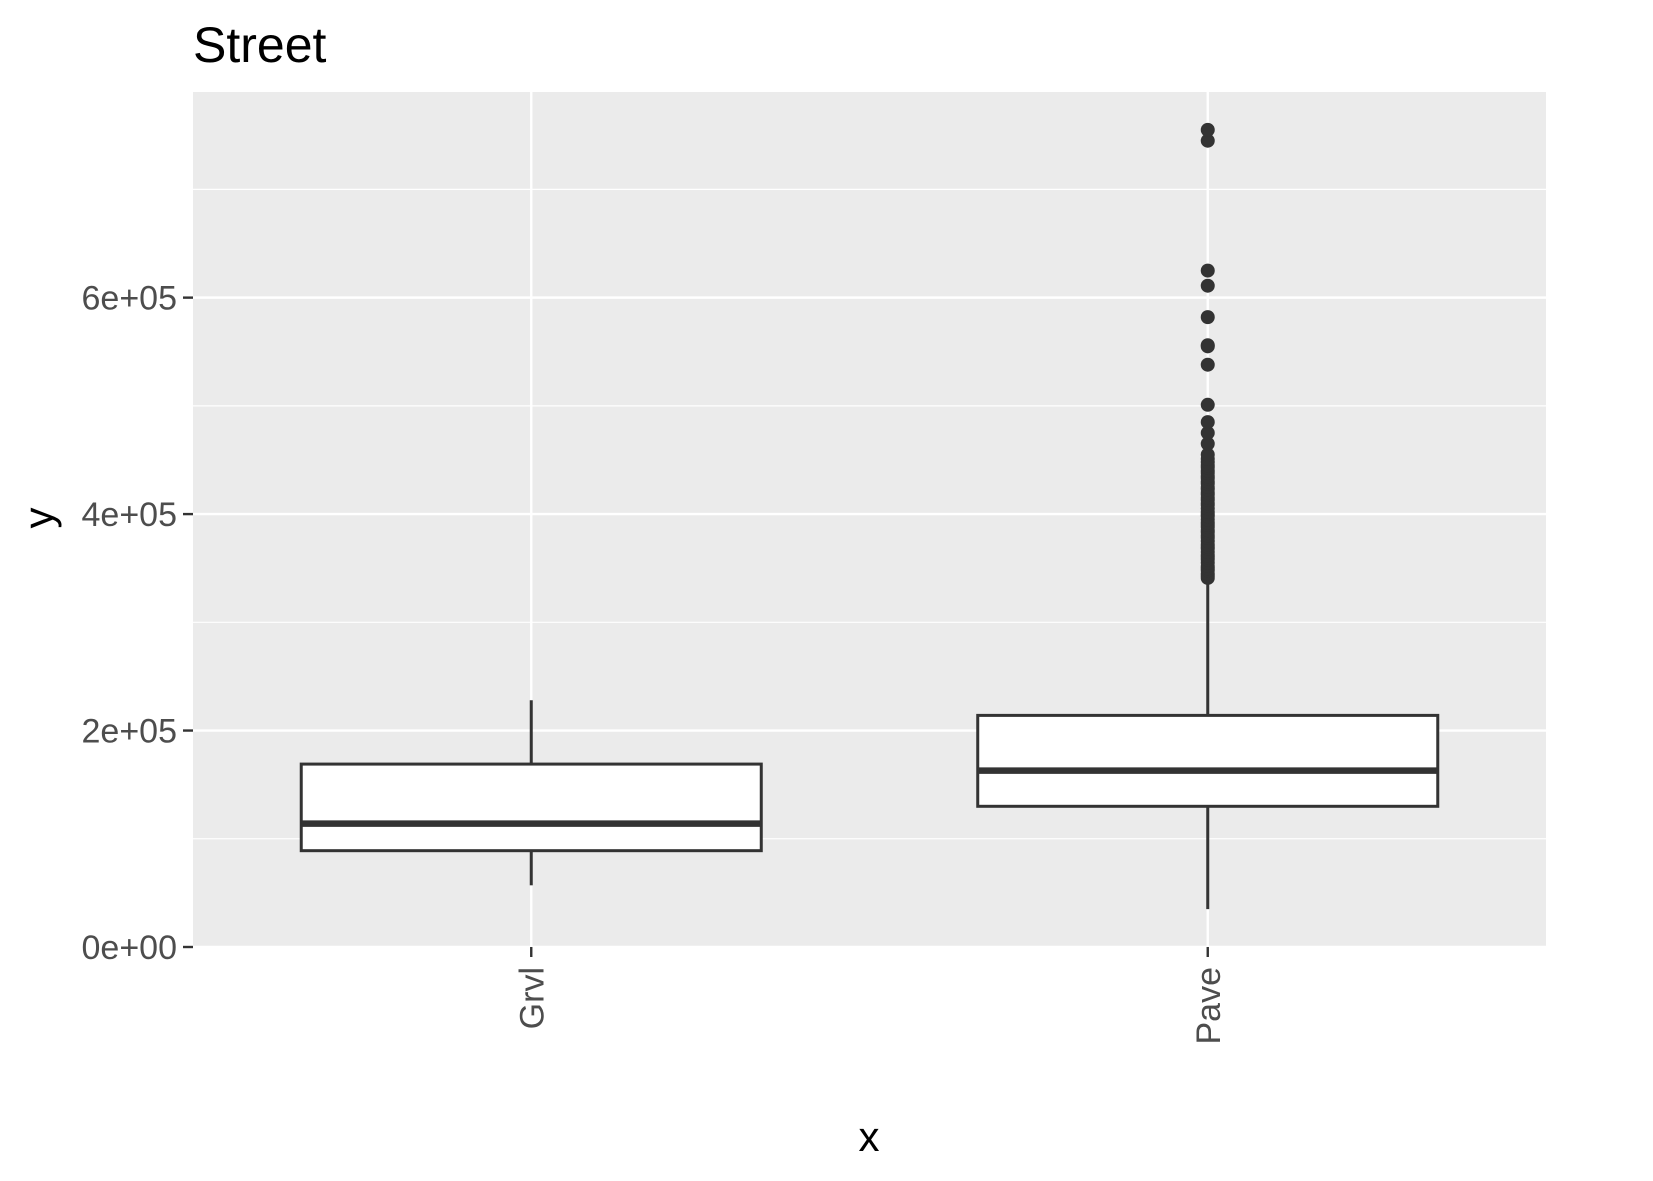  I want to click on x-tick-label: Grvl, so click(532, 998).